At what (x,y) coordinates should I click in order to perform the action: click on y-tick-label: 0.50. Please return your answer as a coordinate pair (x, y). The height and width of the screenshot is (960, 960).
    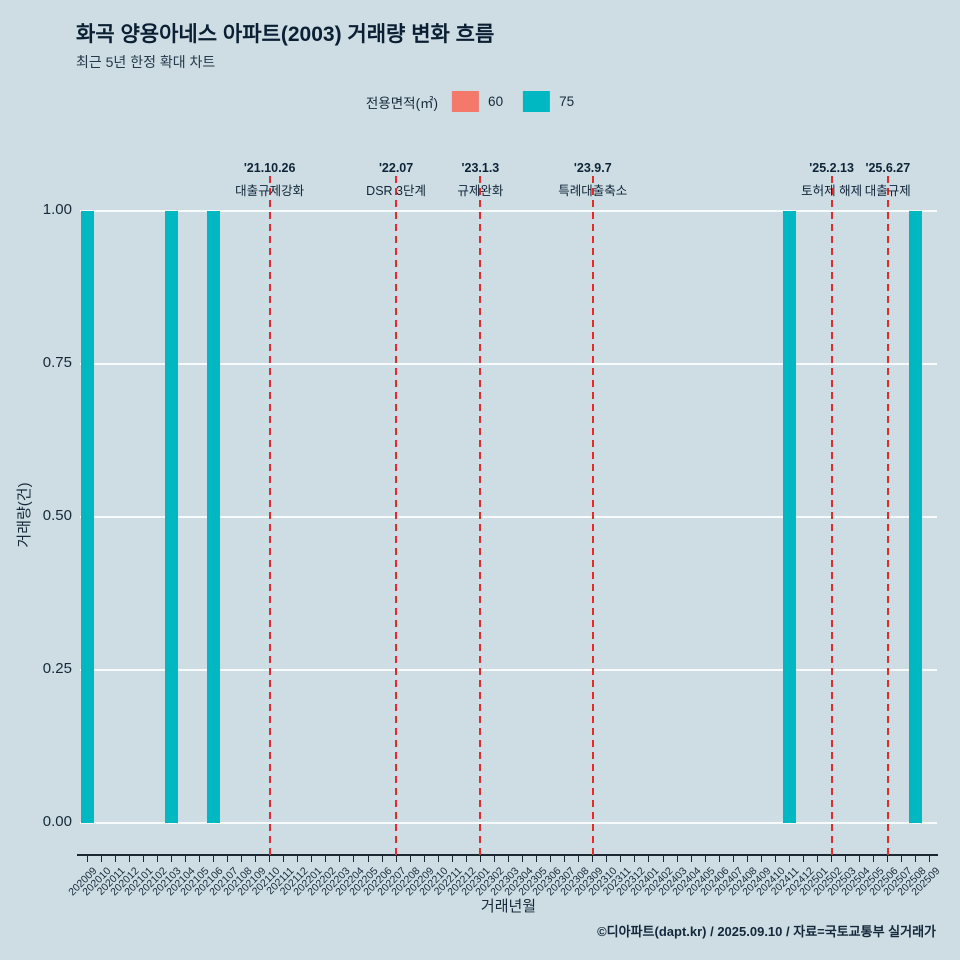
    Looking at the image, I should click on (57, 515).